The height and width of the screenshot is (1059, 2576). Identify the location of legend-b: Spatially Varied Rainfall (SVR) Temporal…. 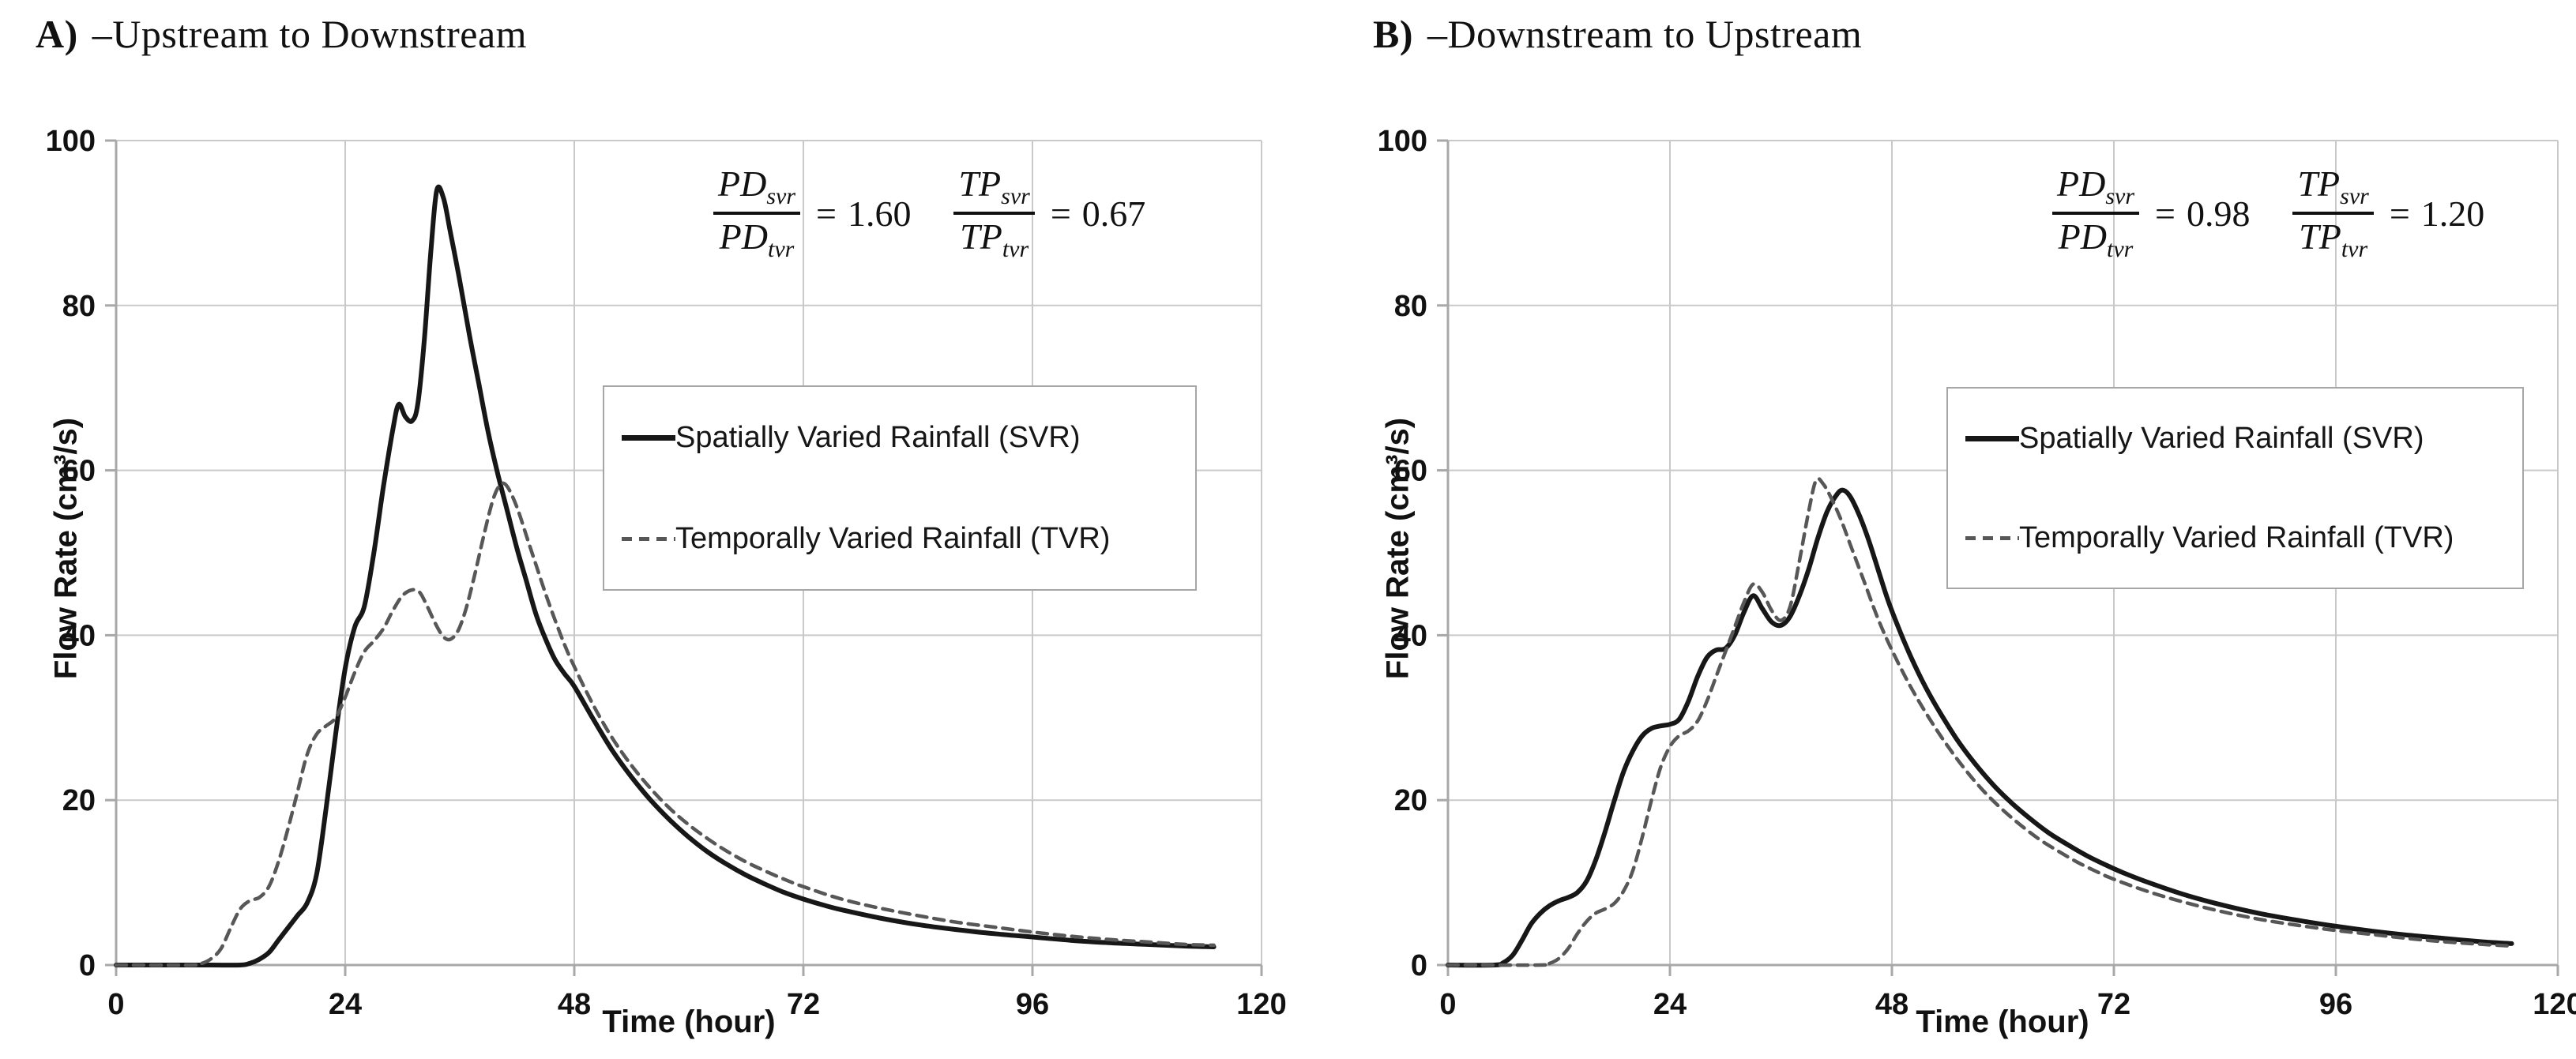
(2235, 488).